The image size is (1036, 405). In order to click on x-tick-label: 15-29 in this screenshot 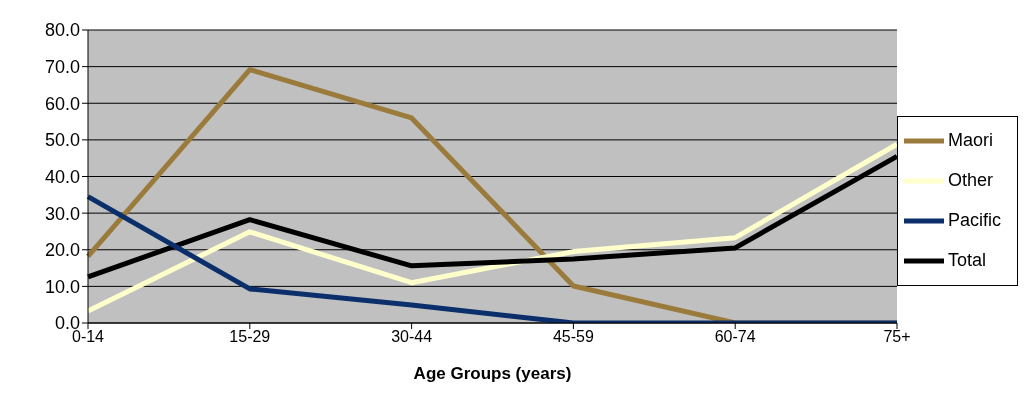, I will do `click(250, 337)`.